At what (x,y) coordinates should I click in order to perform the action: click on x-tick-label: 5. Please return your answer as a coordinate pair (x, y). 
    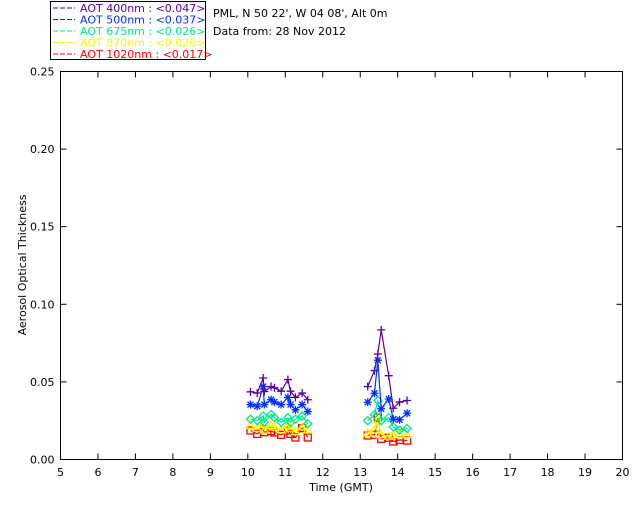
    Looking at the image, I should click on (60, 472).